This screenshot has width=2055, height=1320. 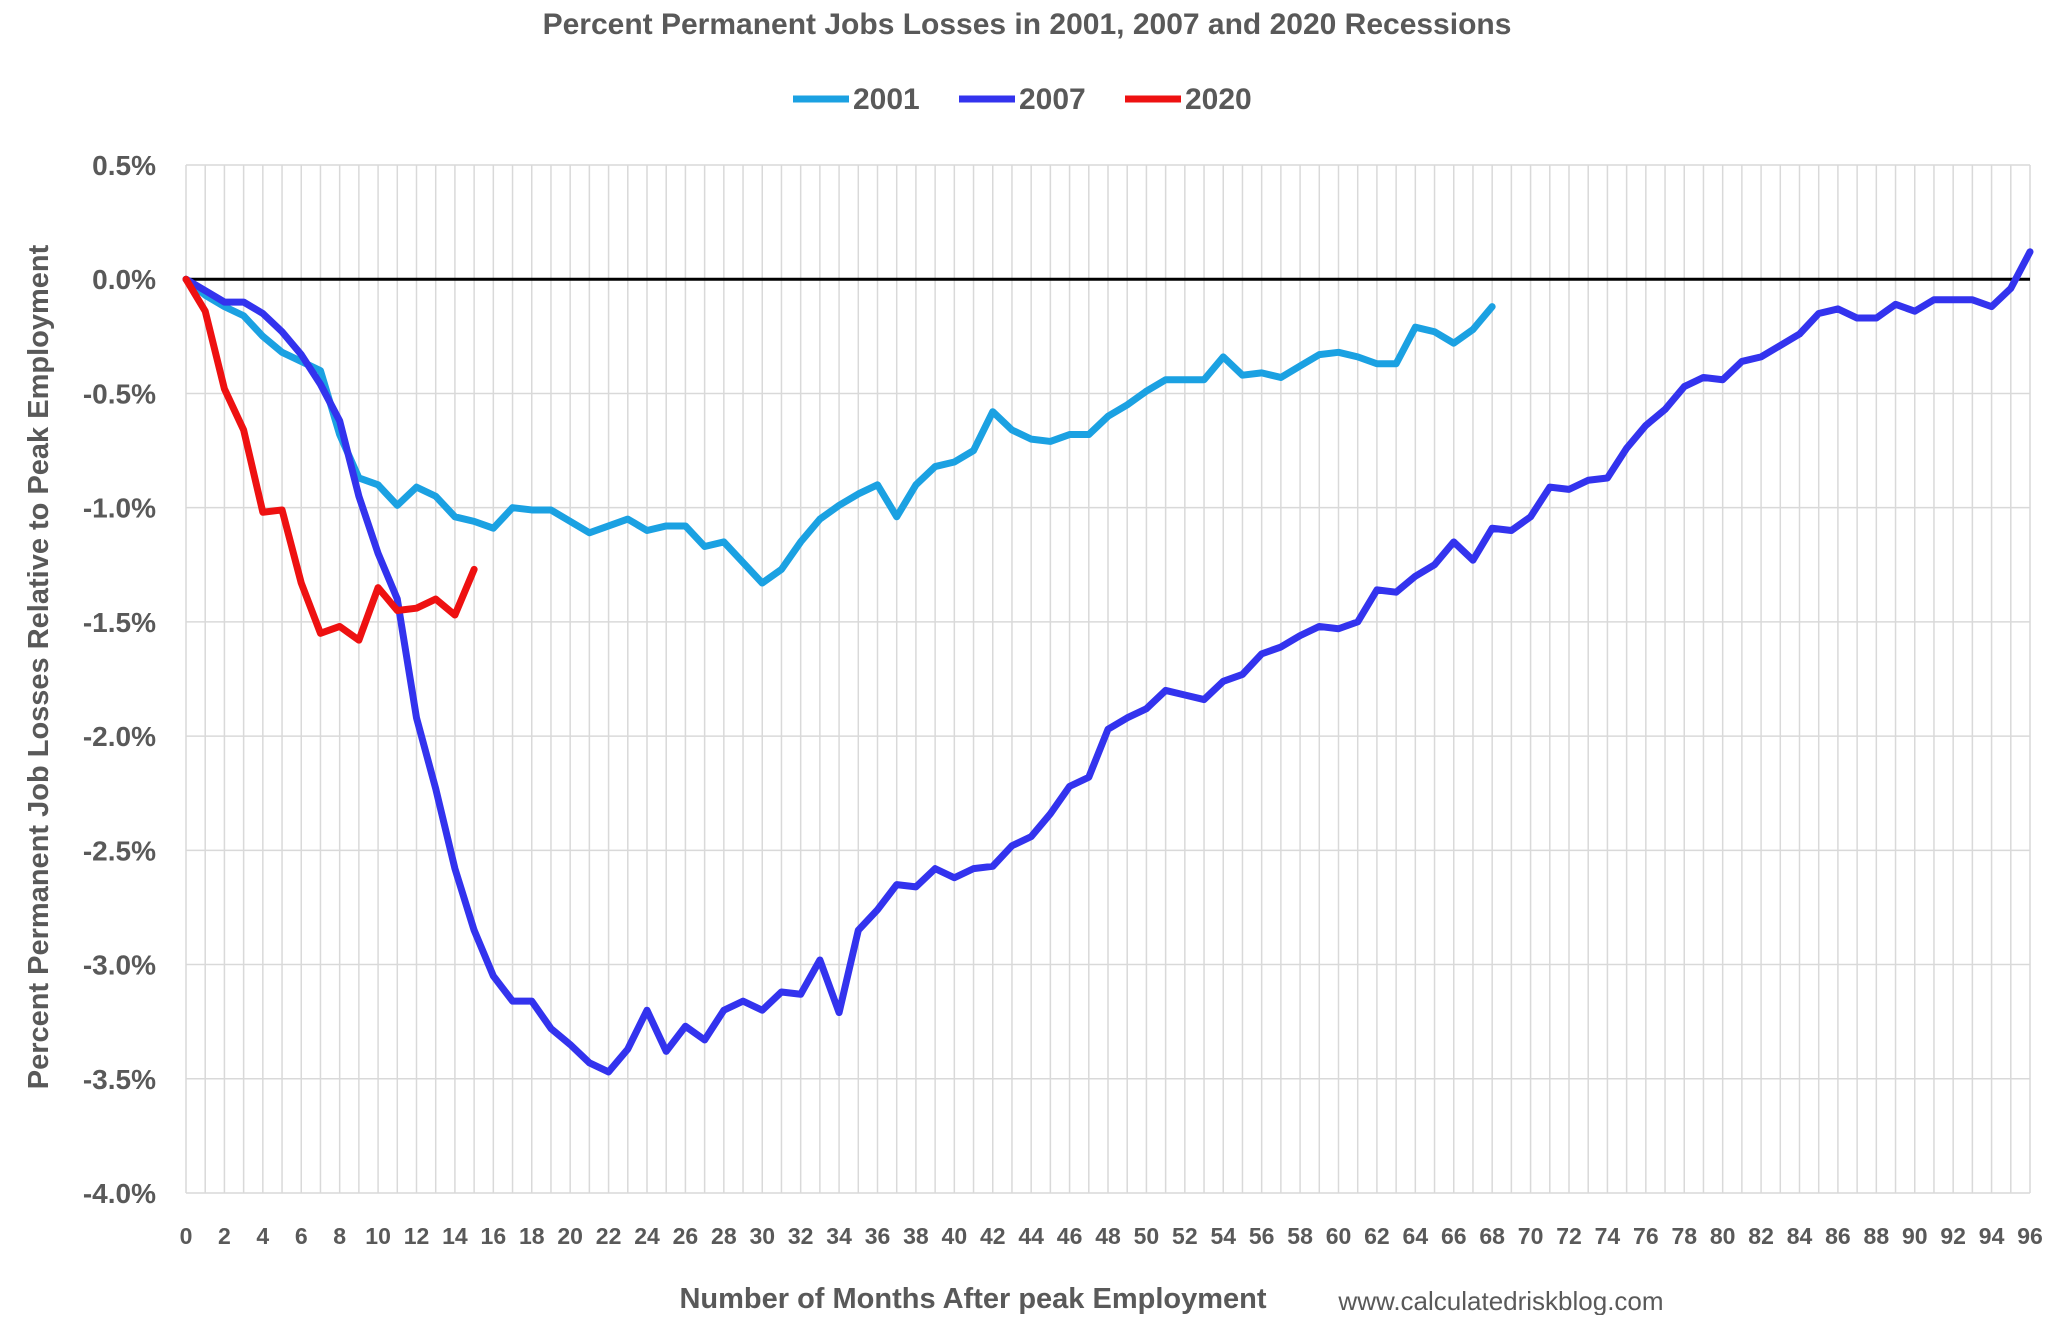 I want to click on x-tick-label: 72, so click(x=1569, y=1236).